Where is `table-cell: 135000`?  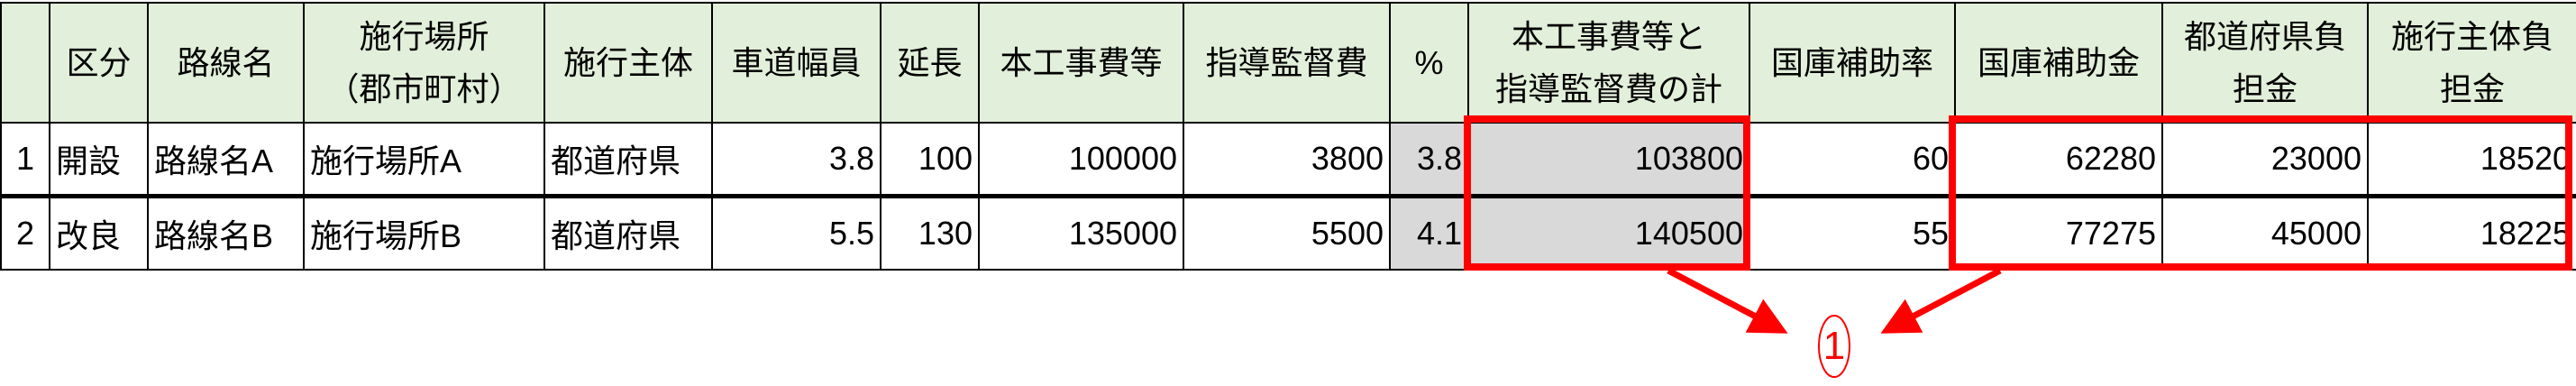 table-cell: 135000 is located at coordinates (1081, 233).